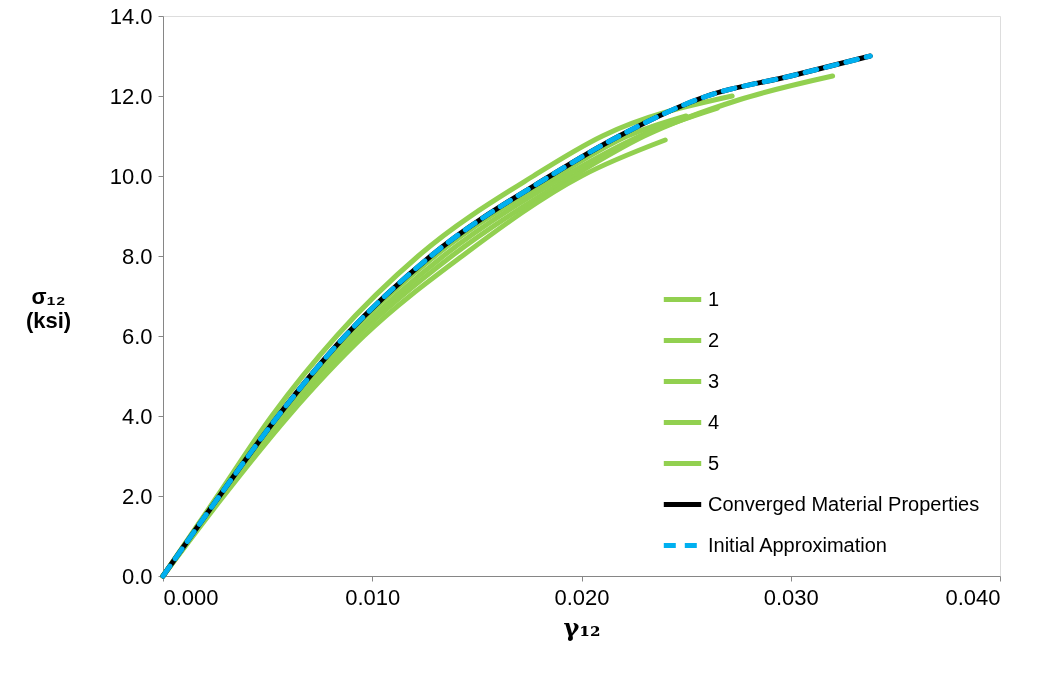 Image resolution: width=1037 pixels, height=683 pixels. What do you see at coordinates (714, 298) in the screenshot?
I see `legend-label: 1` at bounding box center [714, 298].